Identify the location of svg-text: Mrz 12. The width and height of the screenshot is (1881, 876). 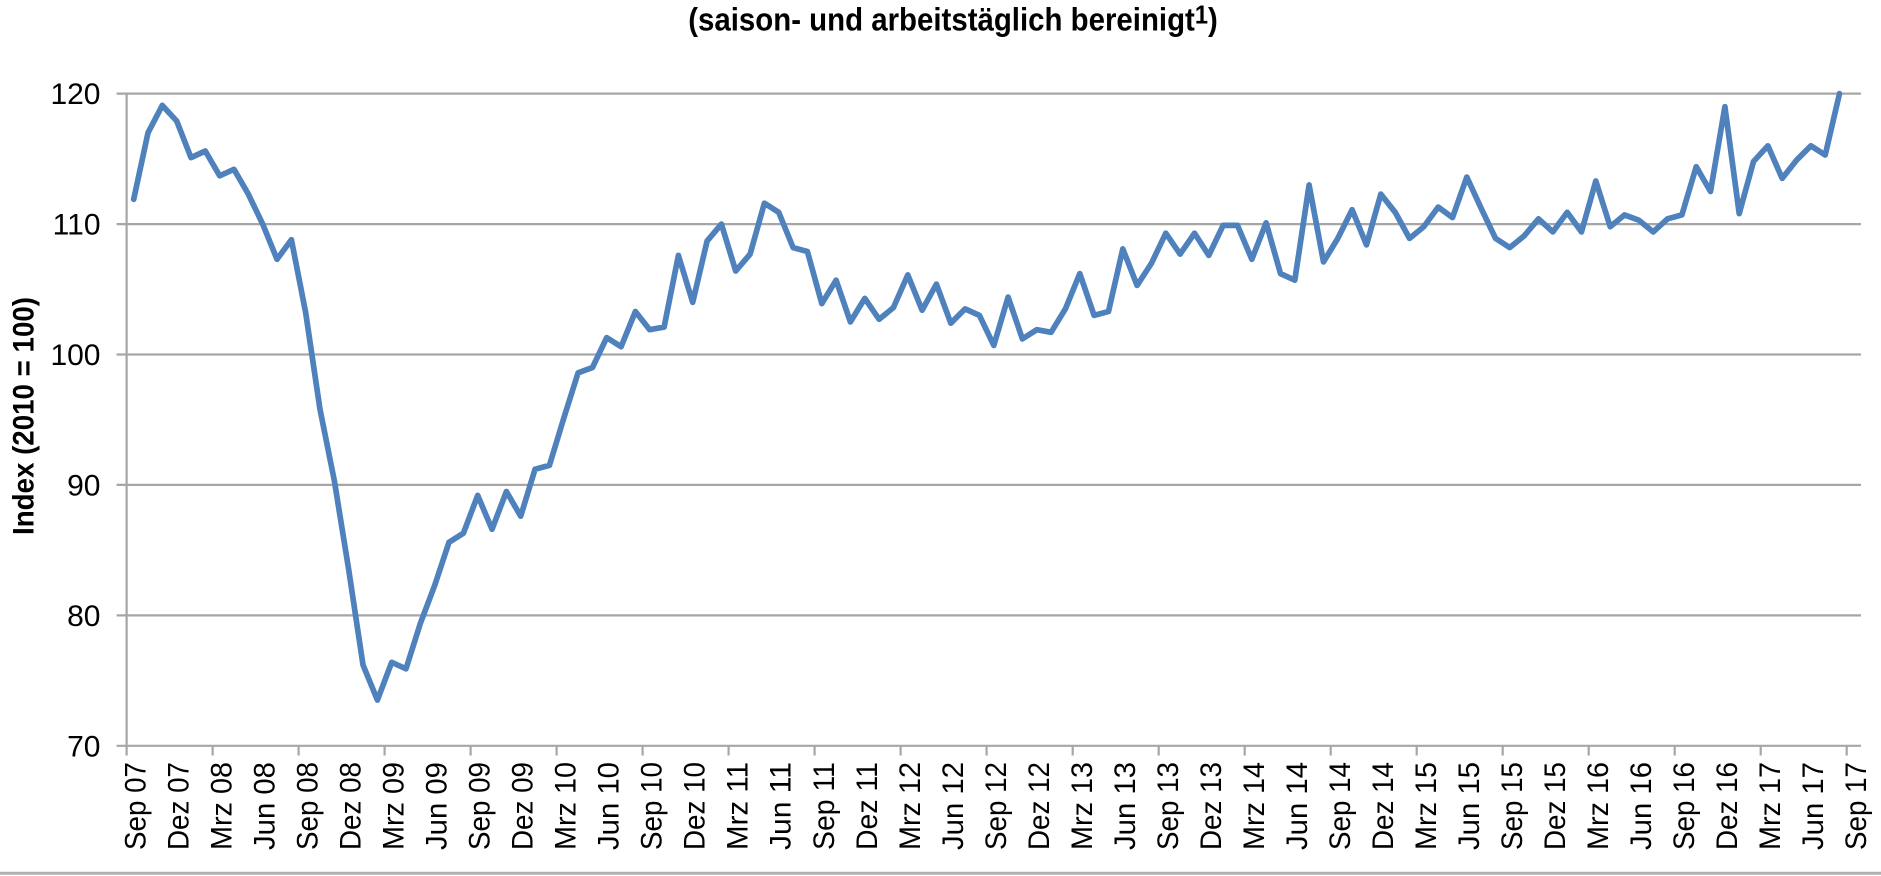
(910, 806).